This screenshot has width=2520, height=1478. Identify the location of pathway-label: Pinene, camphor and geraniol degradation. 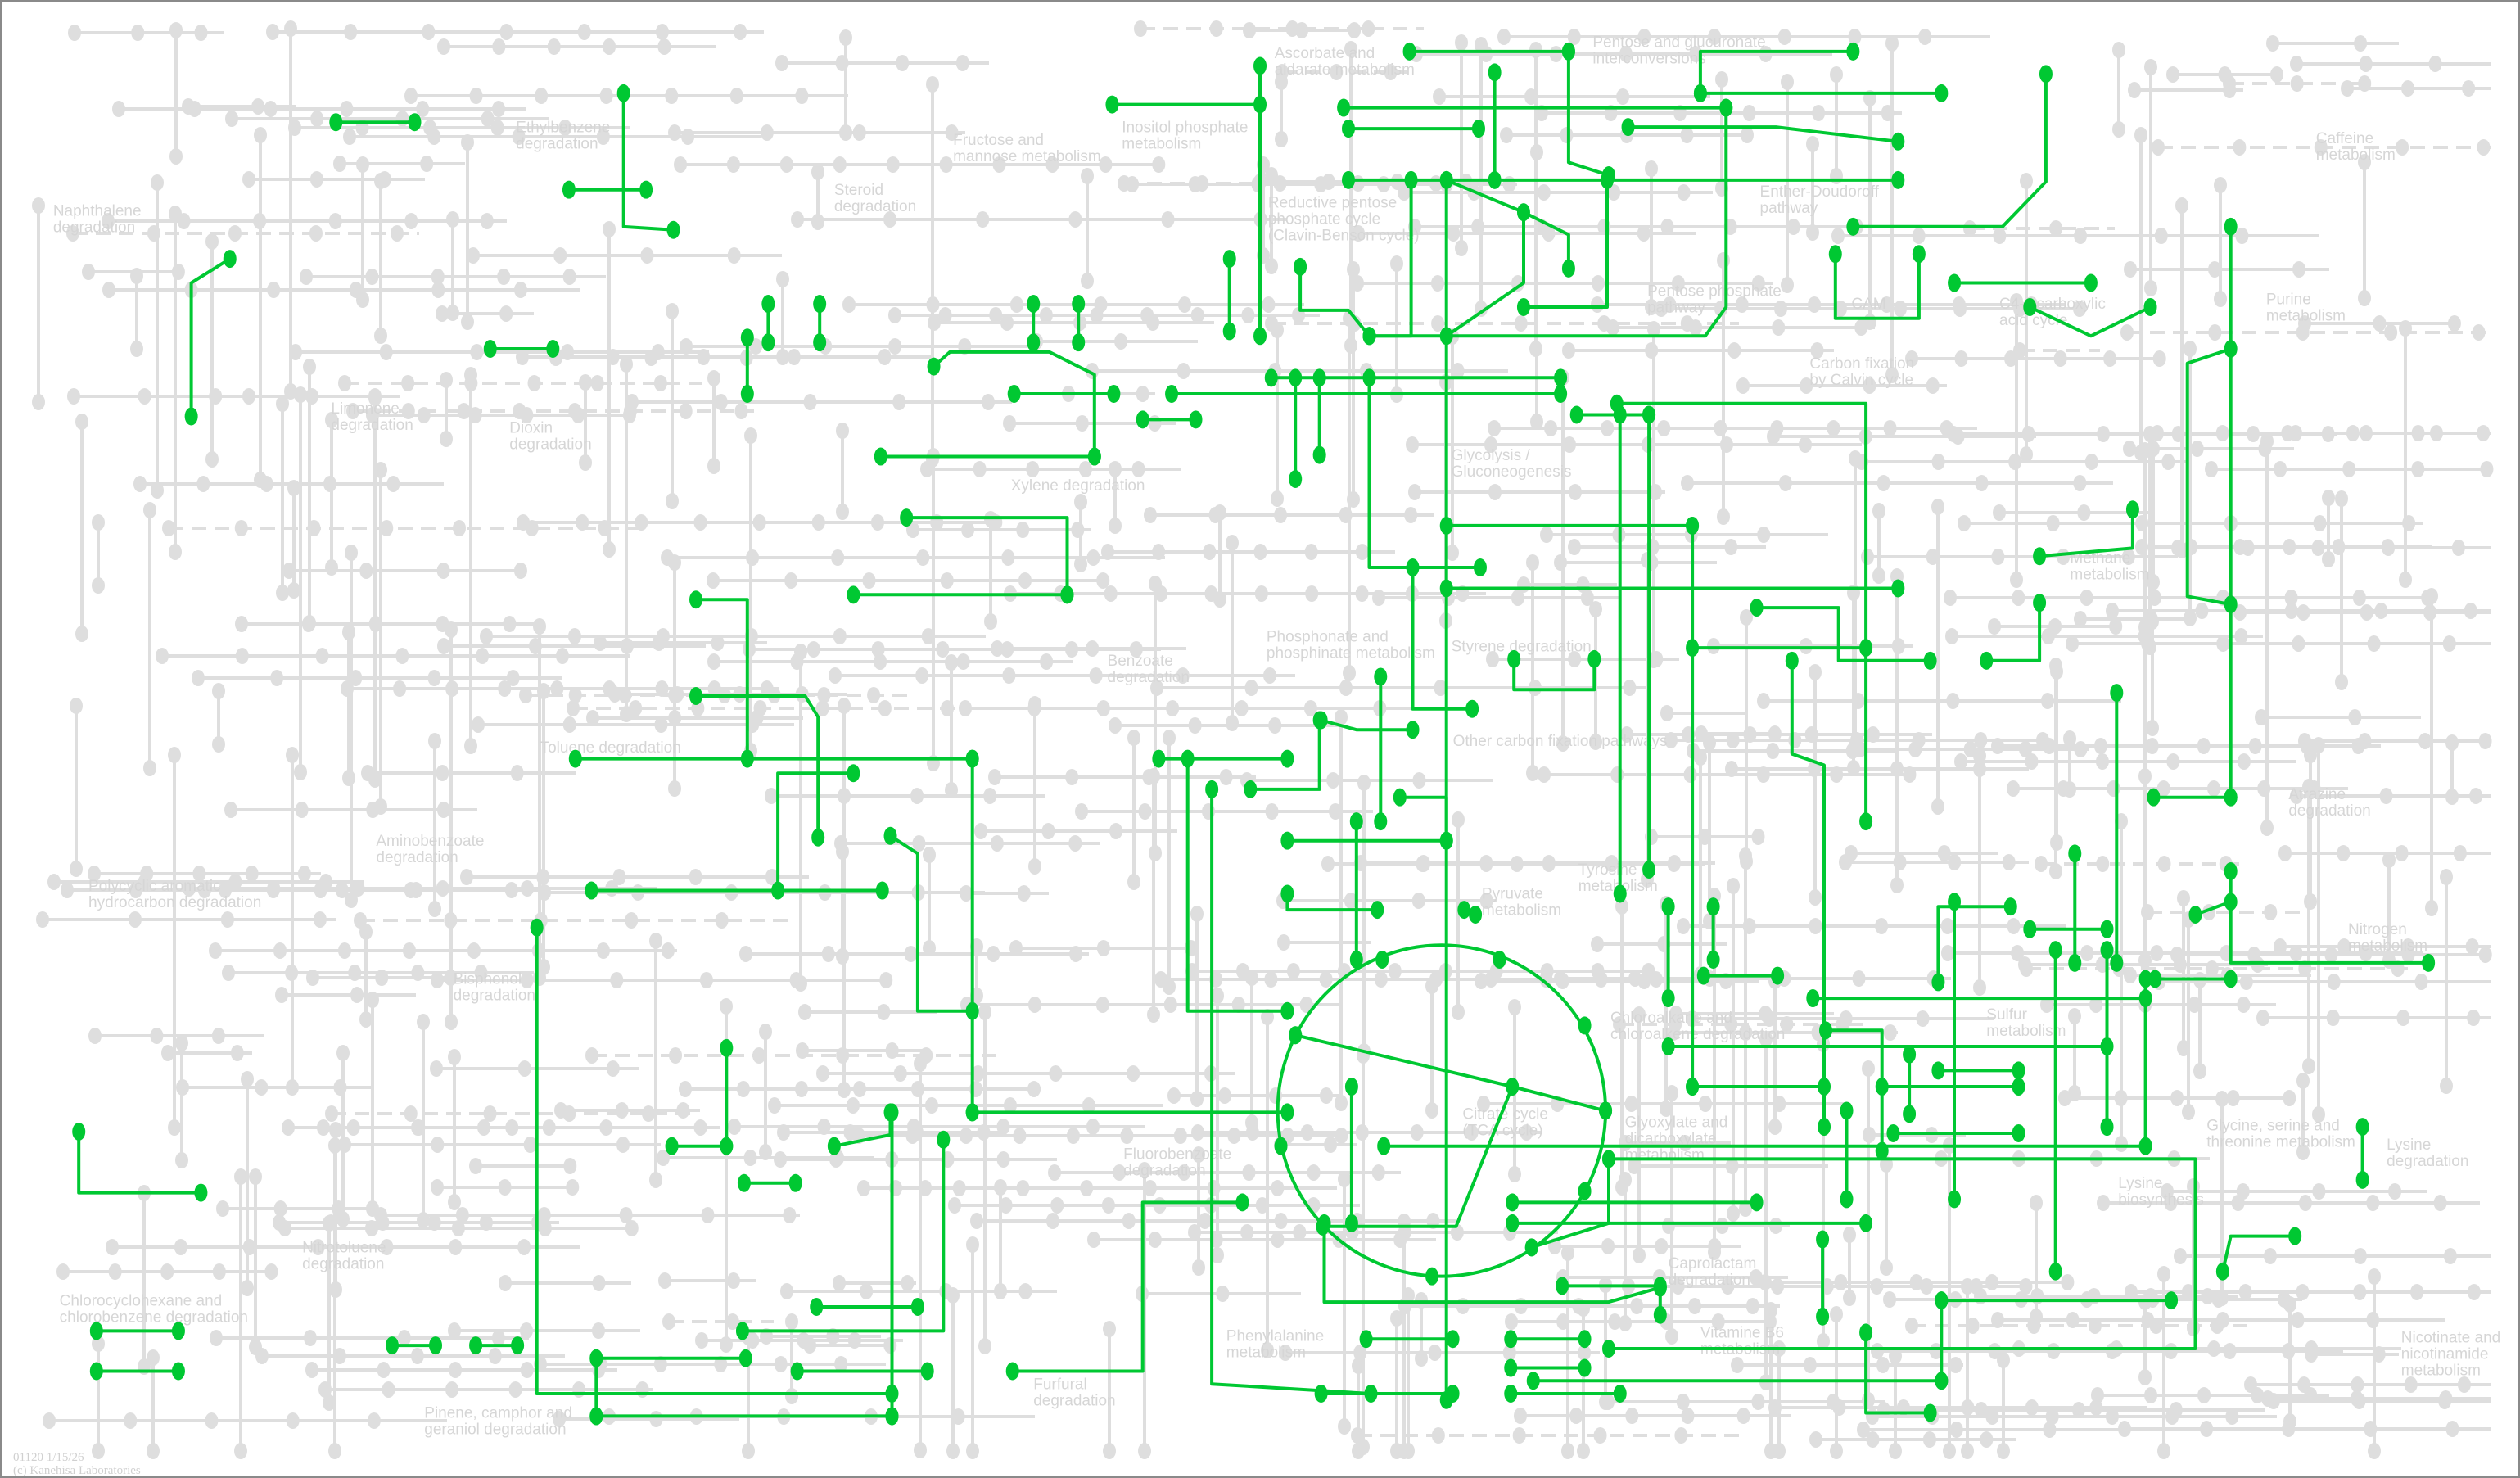
(498, 1422).